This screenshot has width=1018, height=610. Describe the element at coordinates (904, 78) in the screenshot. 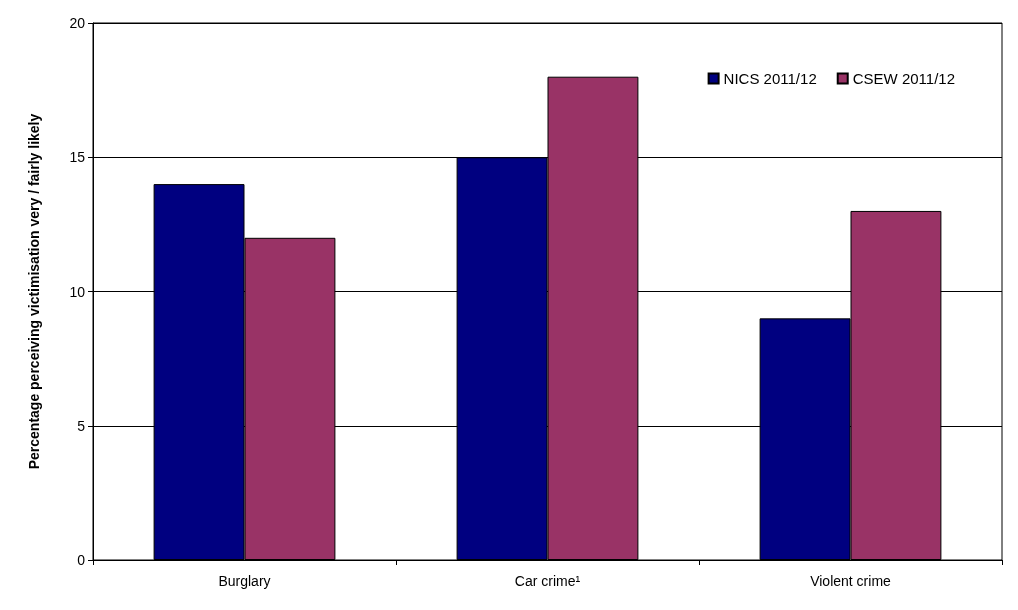

I see `legend-label: CSEW 2011/12` at that location.